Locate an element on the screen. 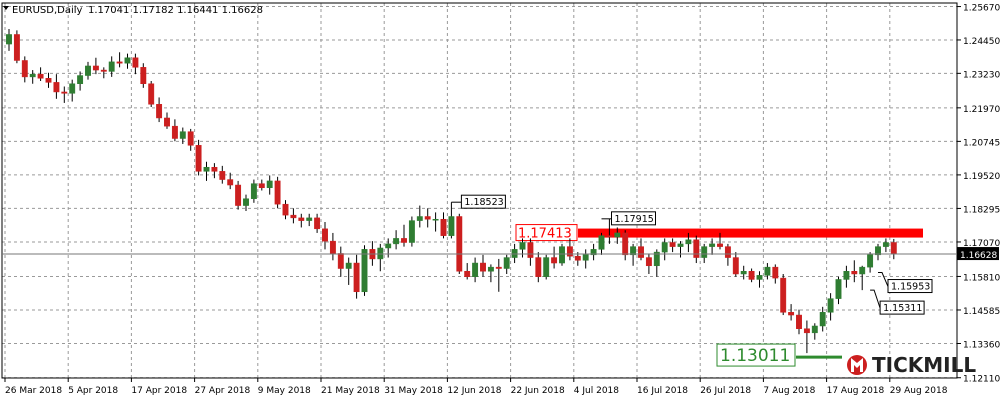 Image resolution: width=1000 pixels, height=404 pixels. x-tick-label: 17 Aug 2018 is located at coordinates (856, 391).